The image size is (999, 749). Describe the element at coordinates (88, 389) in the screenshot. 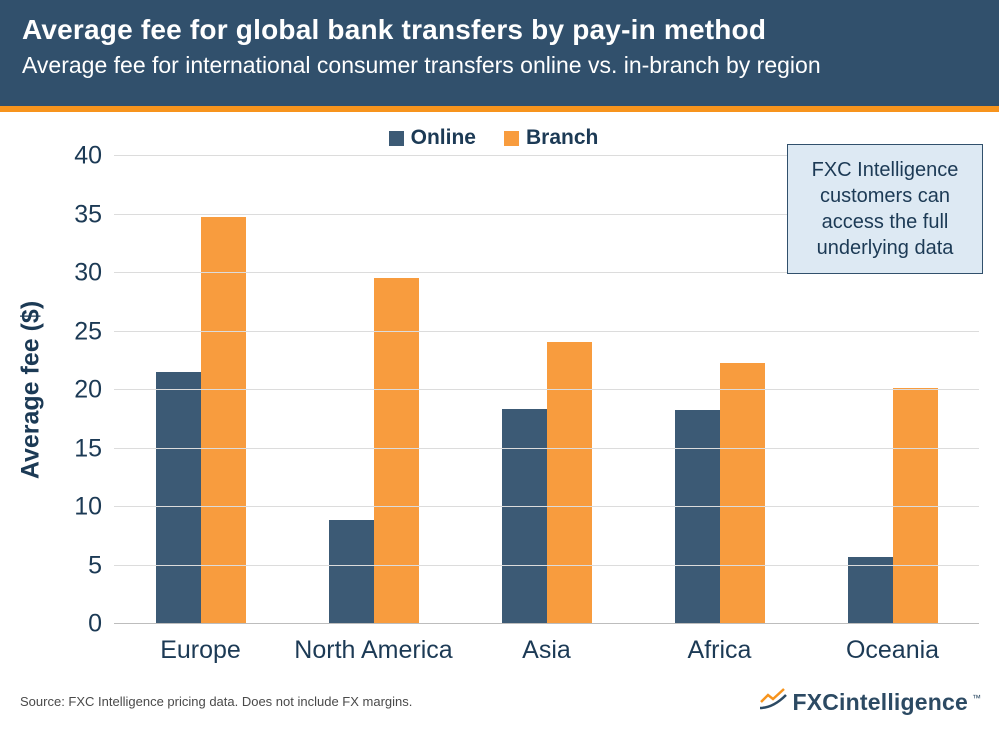

I see `y-tick-label-20: 20` at that location.